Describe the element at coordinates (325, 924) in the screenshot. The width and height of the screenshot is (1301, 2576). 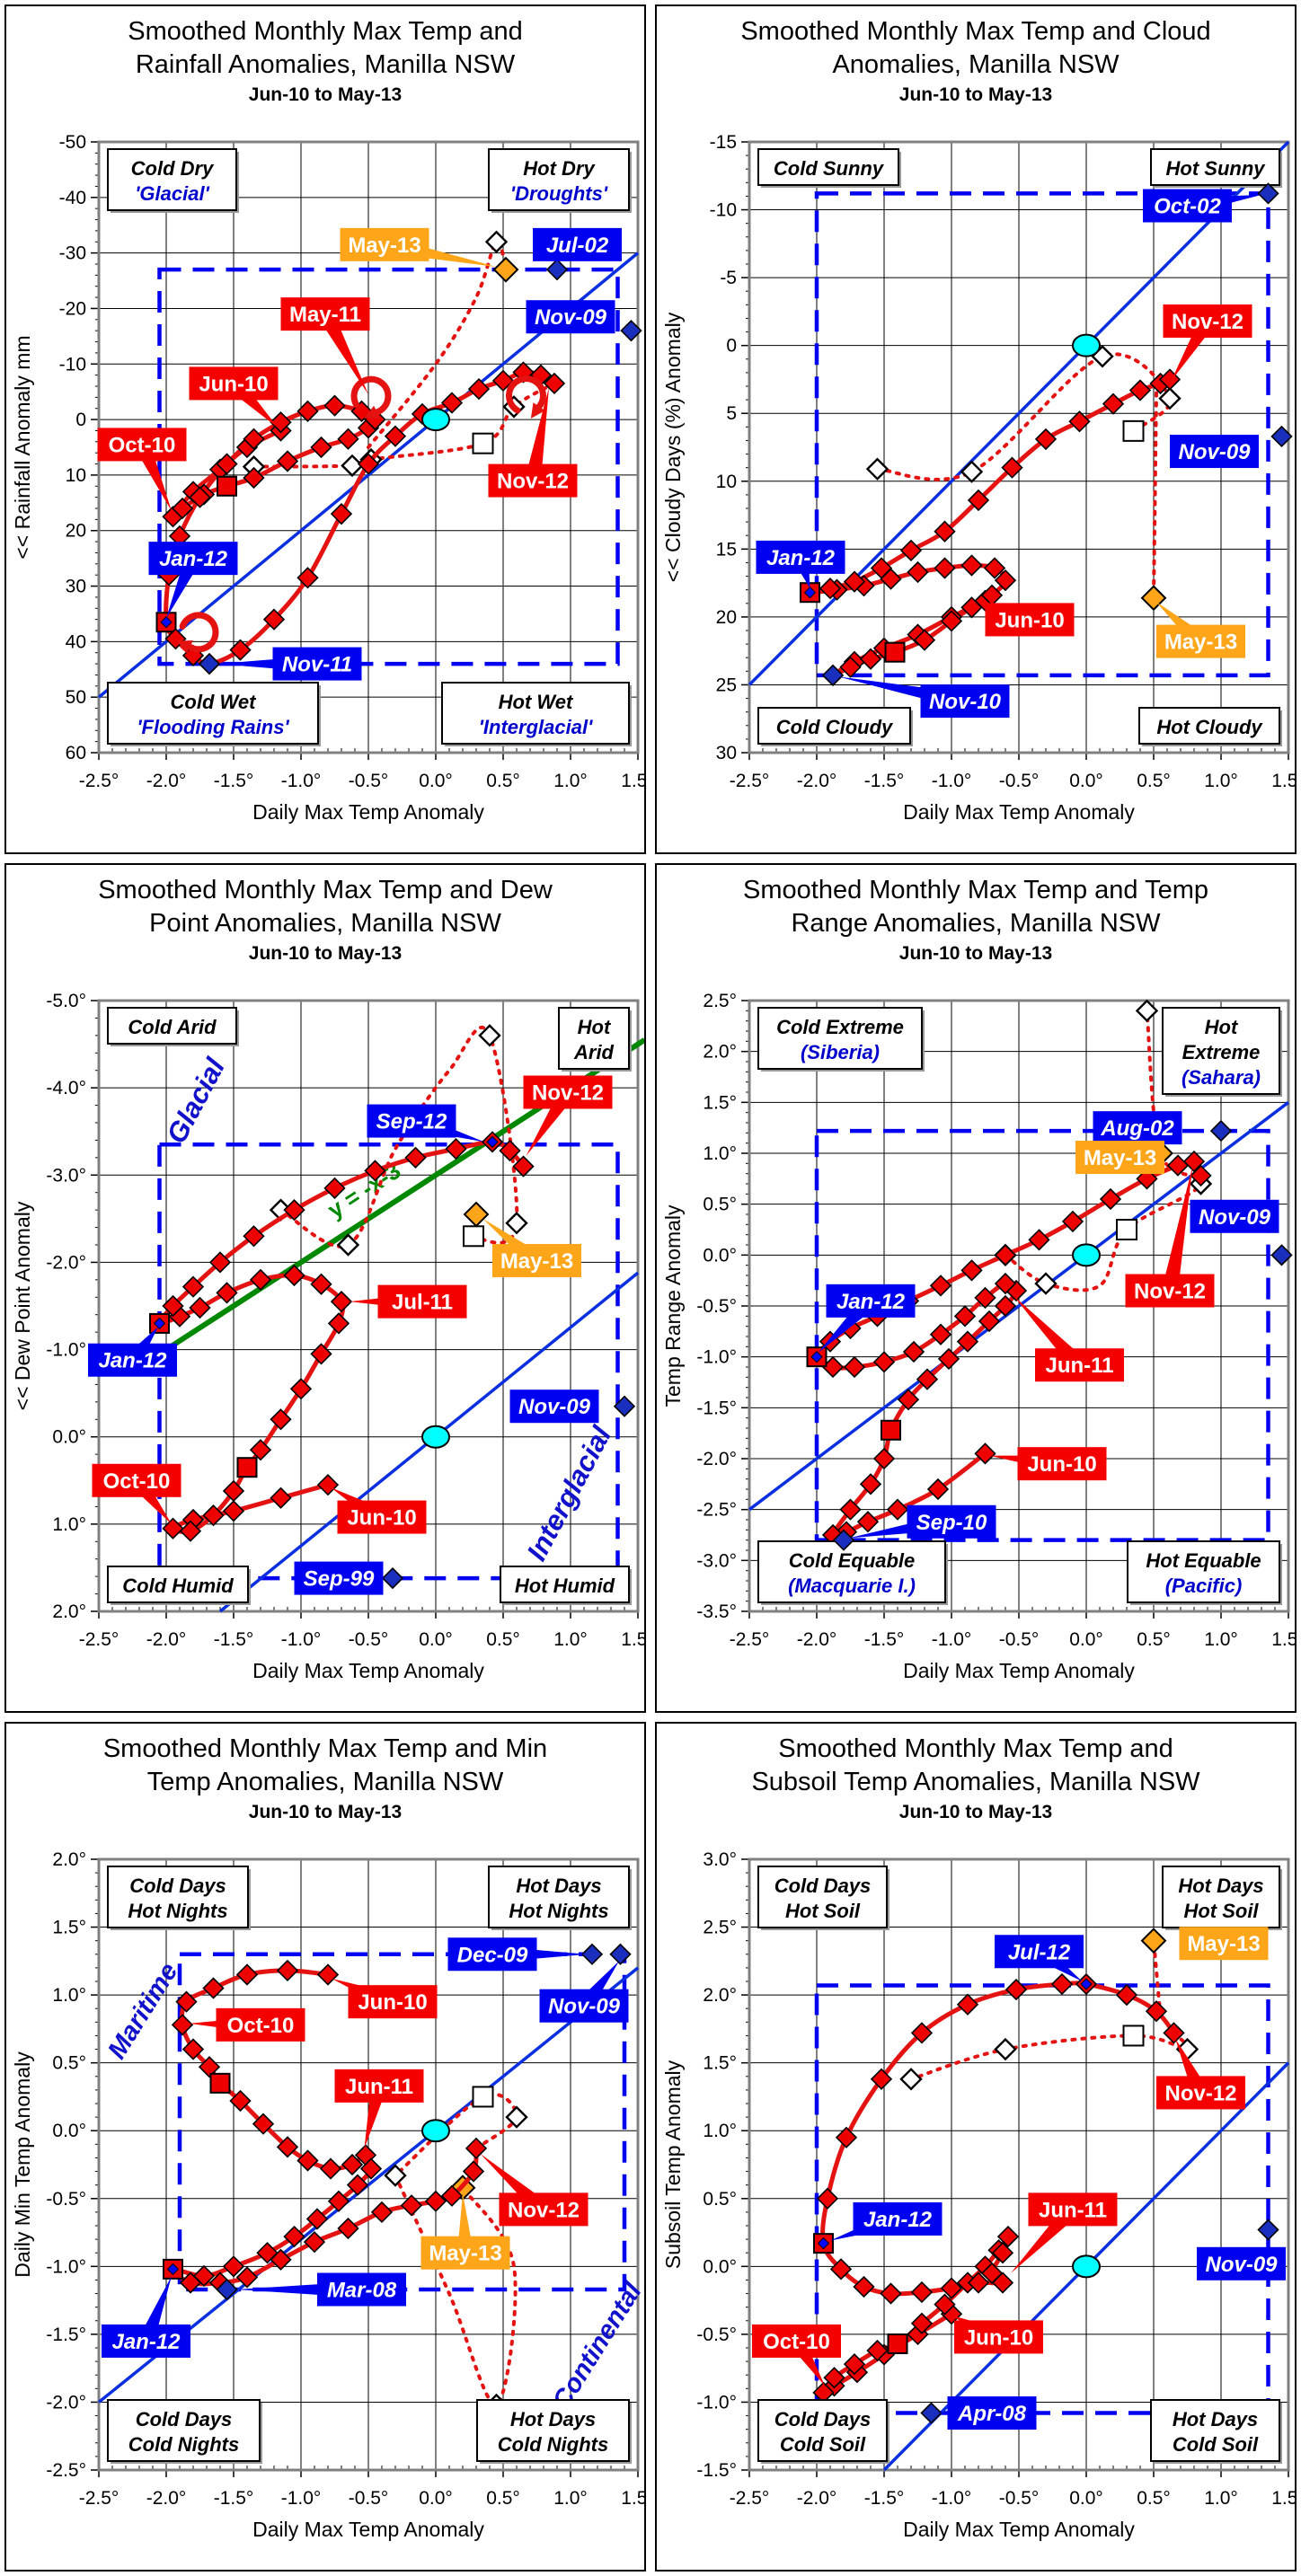
I see `panel-title-line2: Point Anomalies, Manilla NSW` at that location.